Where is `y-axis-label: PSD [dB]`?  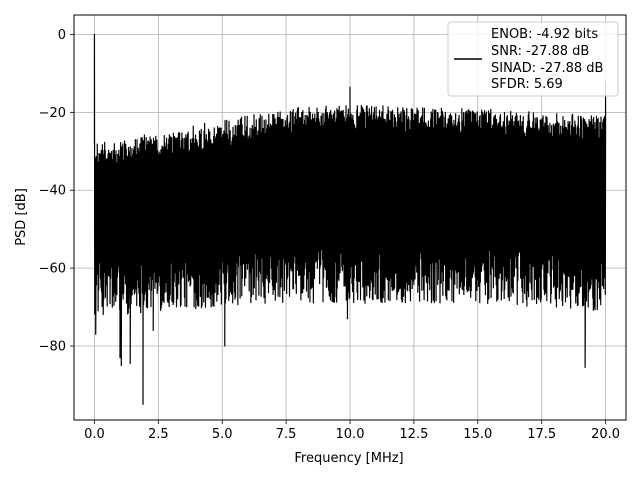 y-axis-label: PSD [dB] is located at coordinates (21, 217).